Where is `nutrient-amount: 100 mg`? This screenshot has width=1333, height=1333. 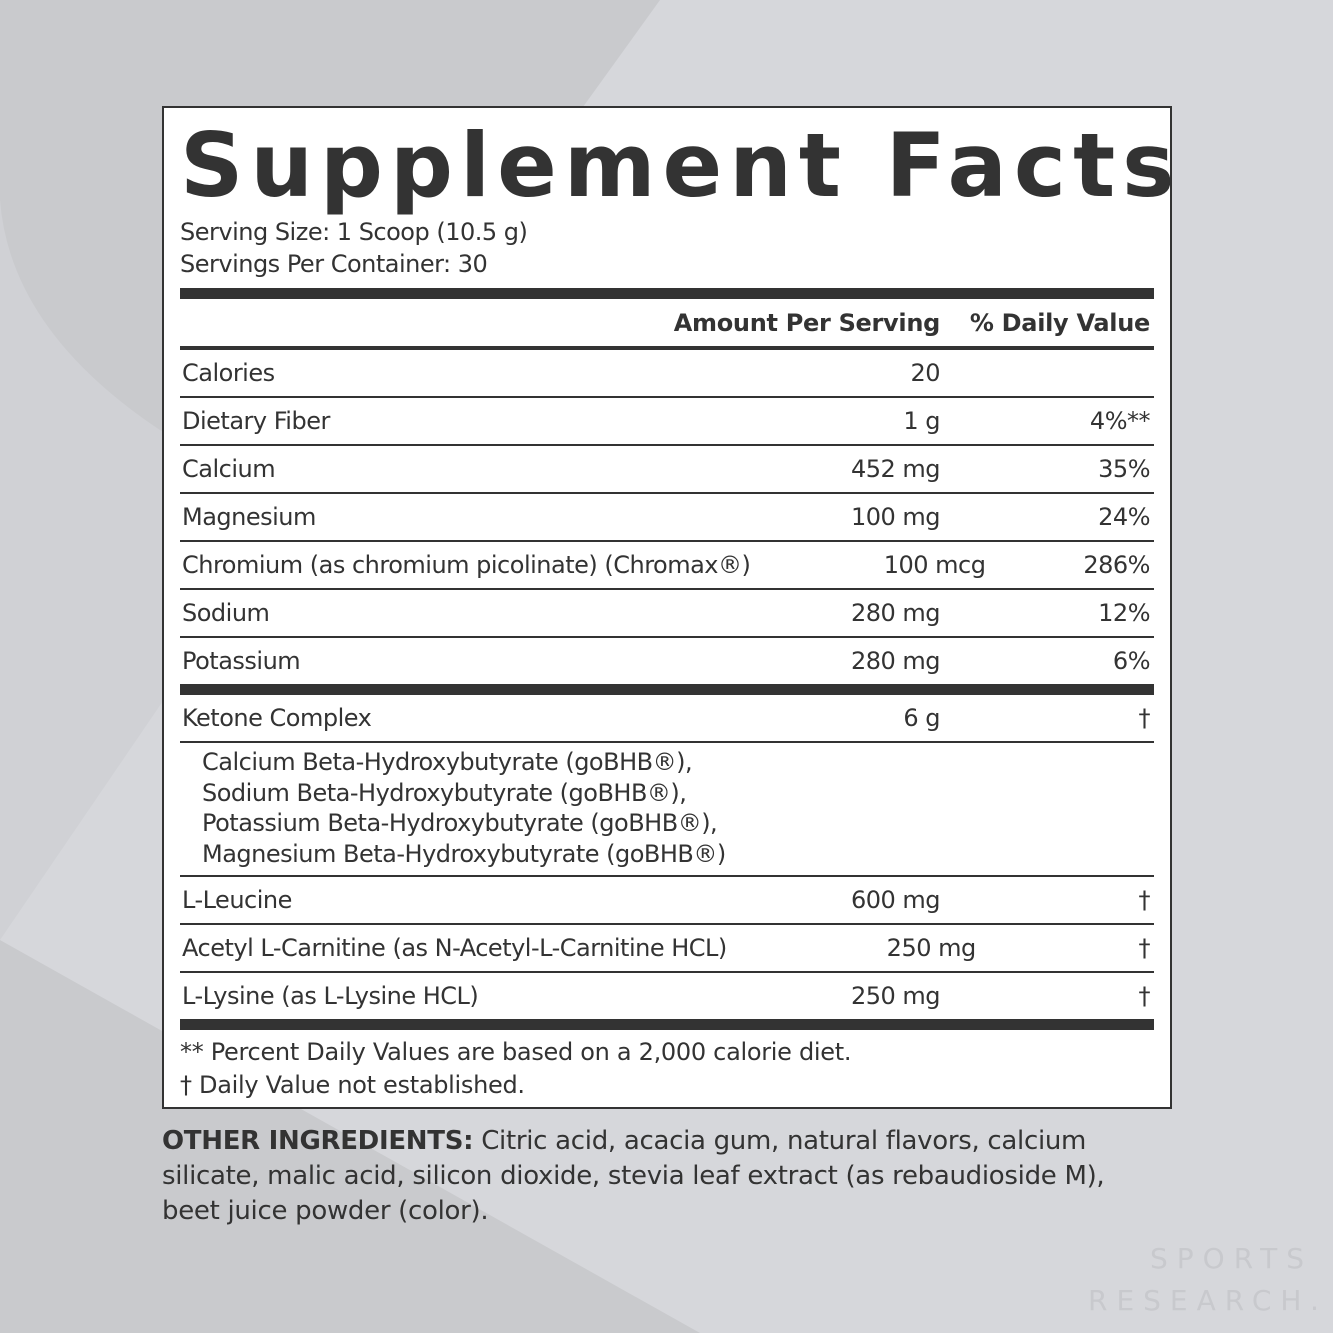
nutrient-amount: 100 mg is located at coordinates (895, 517).